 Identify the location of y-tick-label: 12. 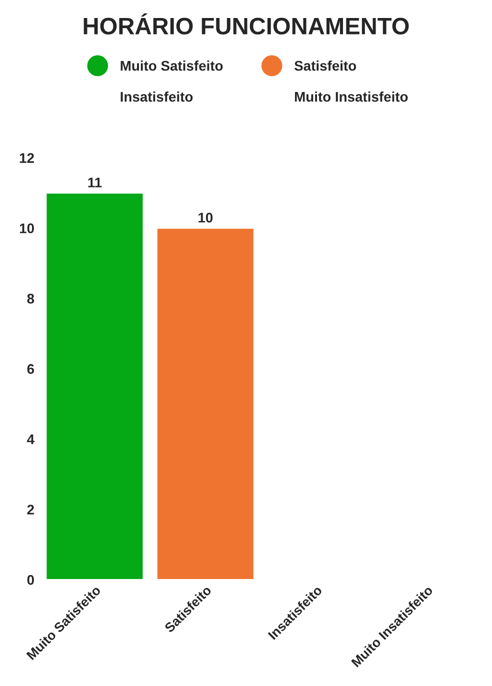
(27, 158).